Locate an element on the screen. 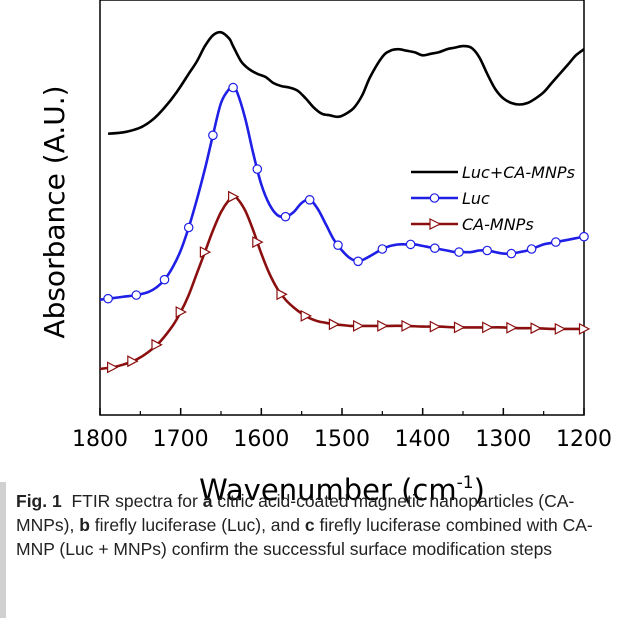 Image resolution: width=625 pixels, height=620 pixels. legend-label-luc-ca-mnps: Luc+CA-MNPs is located at coordinates (518, 172).